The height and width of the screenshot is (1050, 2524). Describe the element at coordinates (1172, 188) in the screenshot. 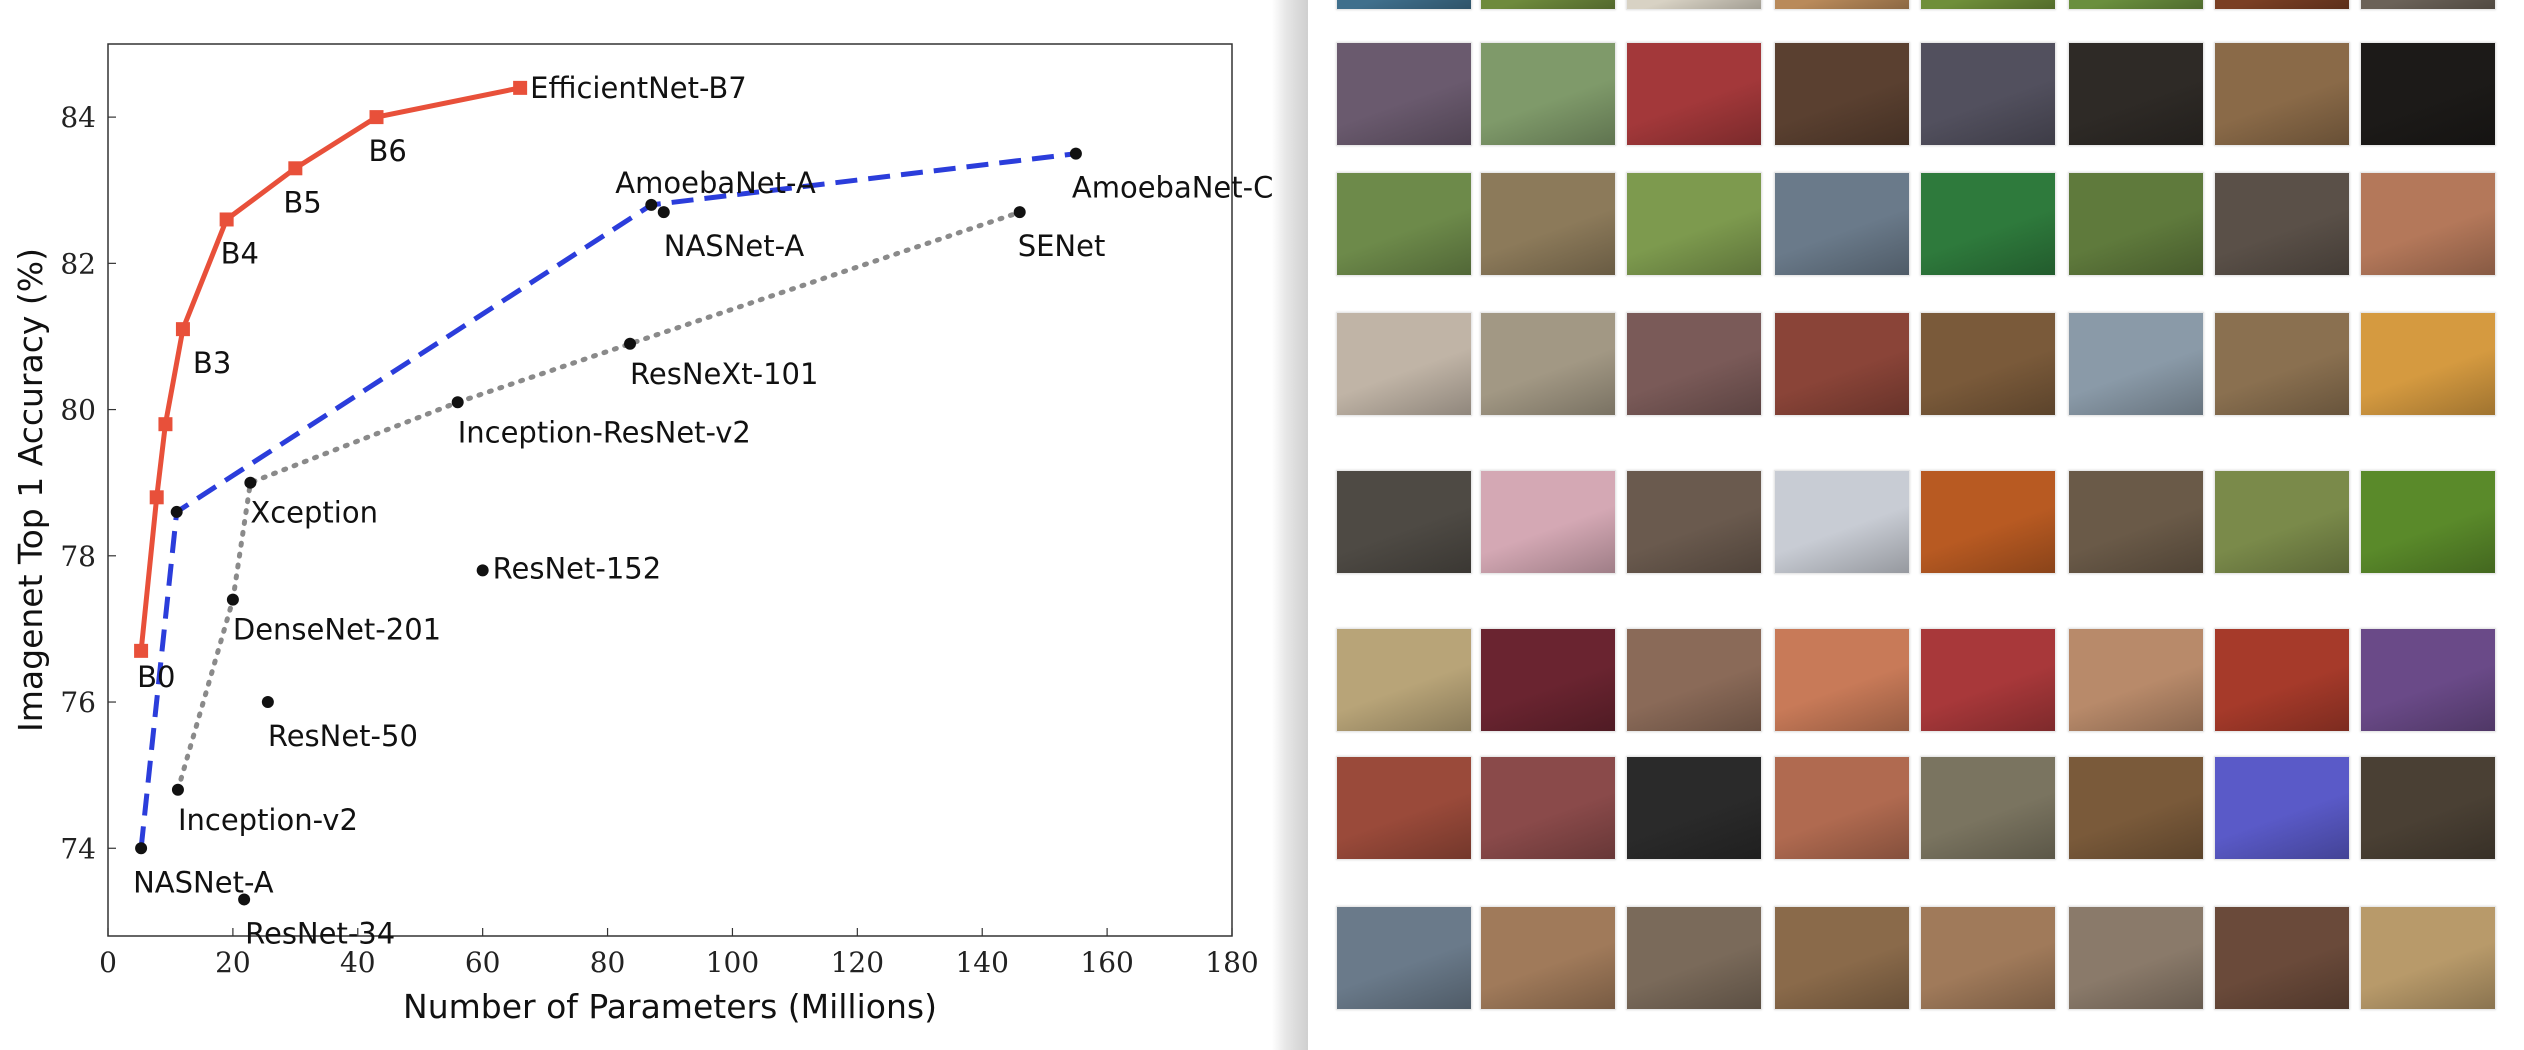

I see `point-label: AmoebaNet-C` at that location.